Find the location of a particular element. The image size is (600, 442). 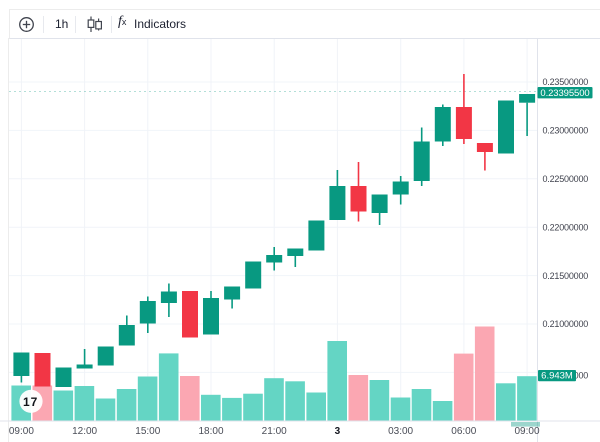

svg-text: 15:00 is located at coordinates (147, 431).